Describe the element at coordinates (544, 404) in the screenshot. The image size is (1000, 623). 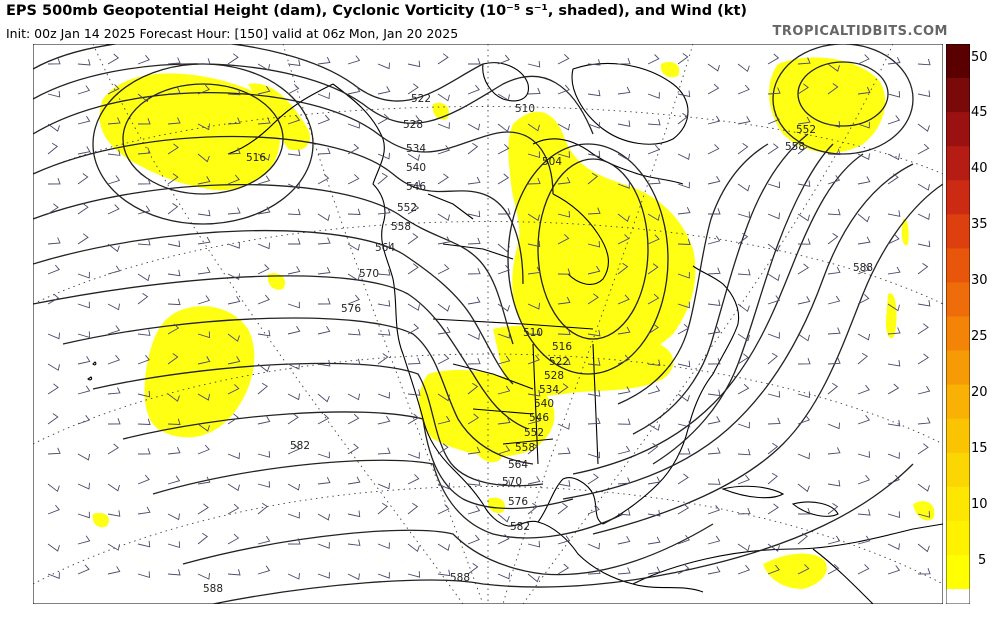
I see `contour-label: 540` at that location.